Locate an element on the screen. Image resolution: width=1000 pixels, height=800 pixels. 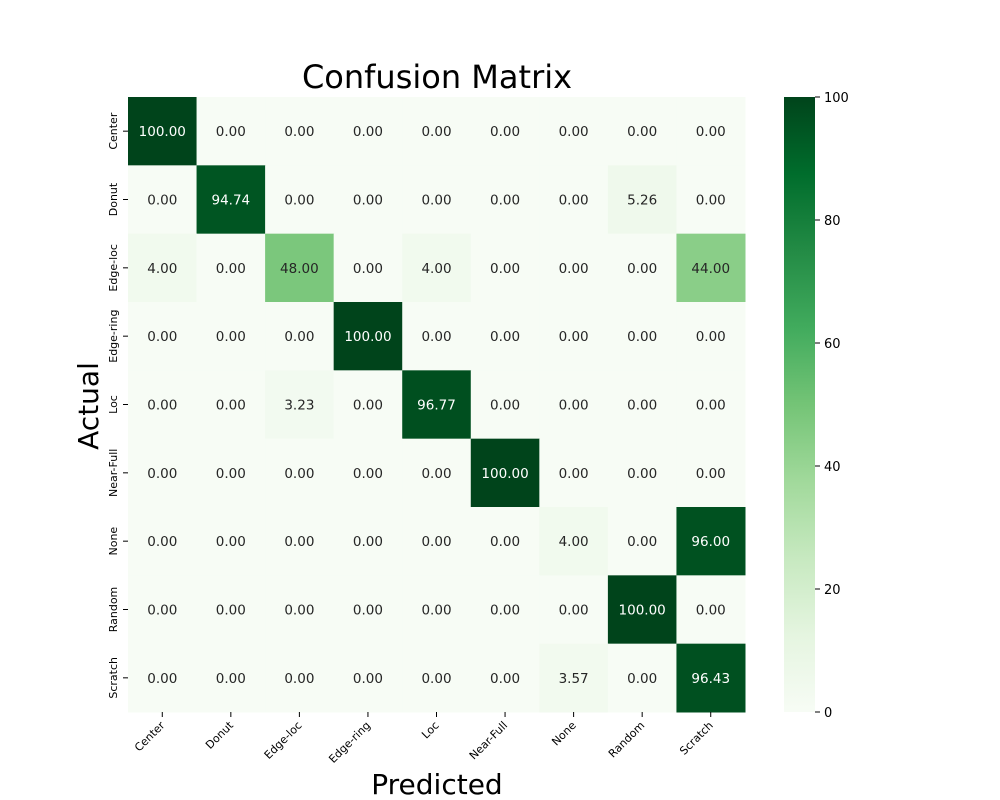
y-tick-label: Edge-ring is located at coordinates (113, 336).